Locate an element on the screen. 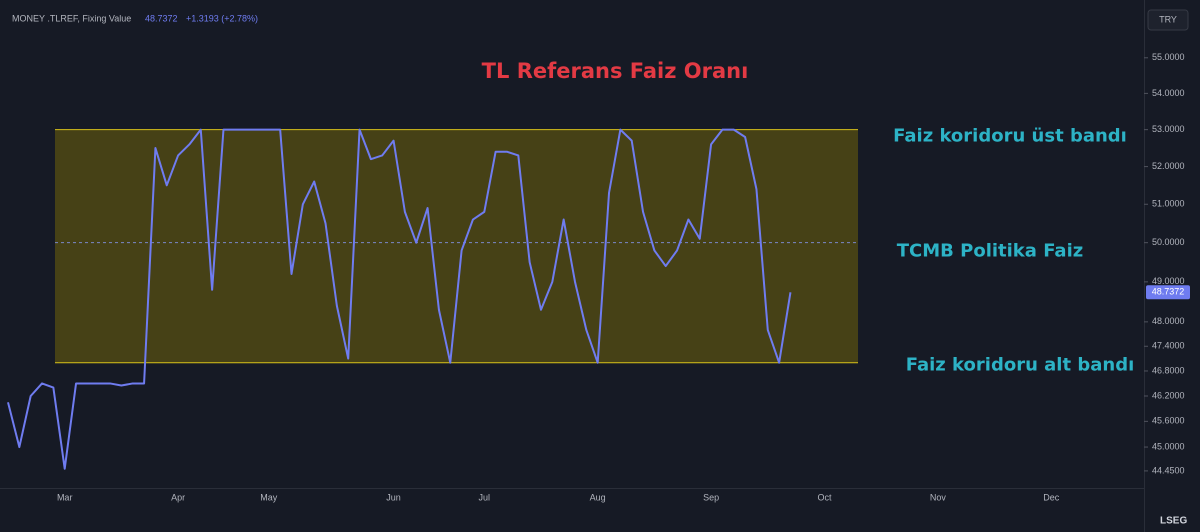 The image size is (1200, 532). y-tick-label: 48.0000 is located at coordinates (1168, 321).